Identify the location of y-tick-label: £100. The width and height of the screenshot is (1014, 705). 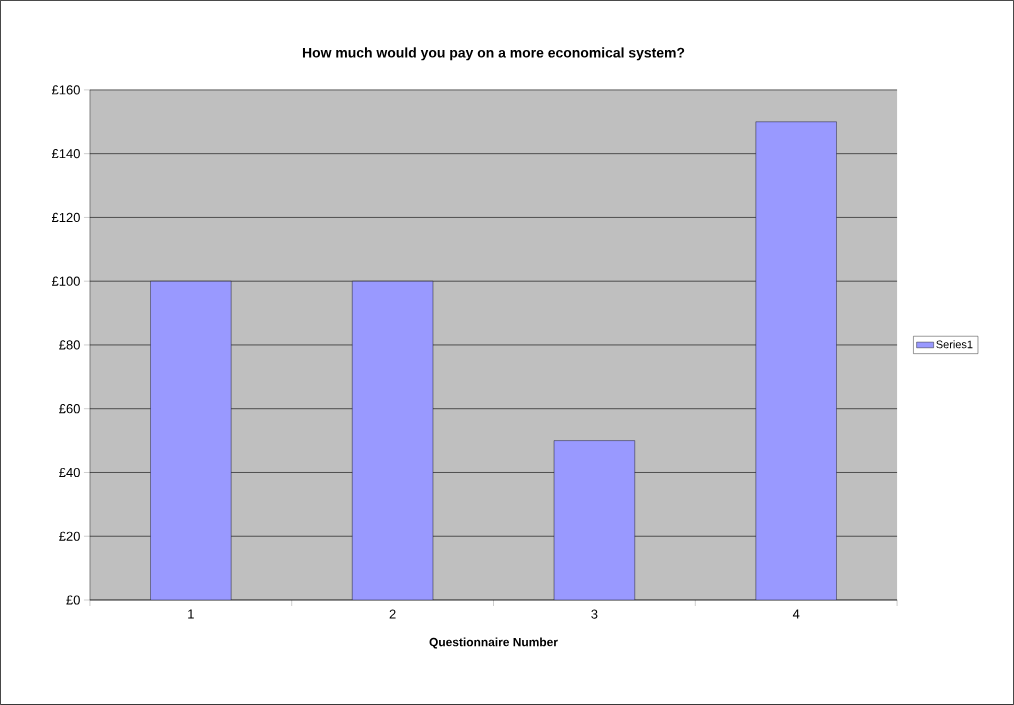
(65, 281).